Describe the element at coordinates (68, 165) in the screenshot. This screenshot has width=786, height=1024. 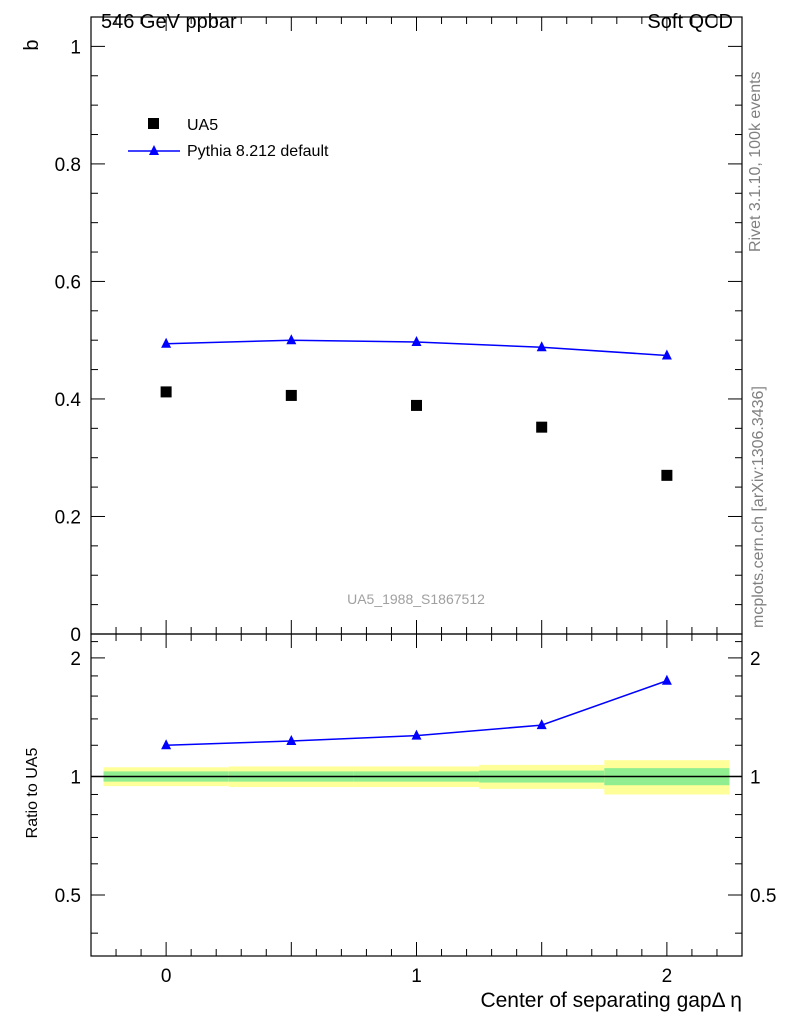
I see `main-y-tick-label: 0.8` at that location.